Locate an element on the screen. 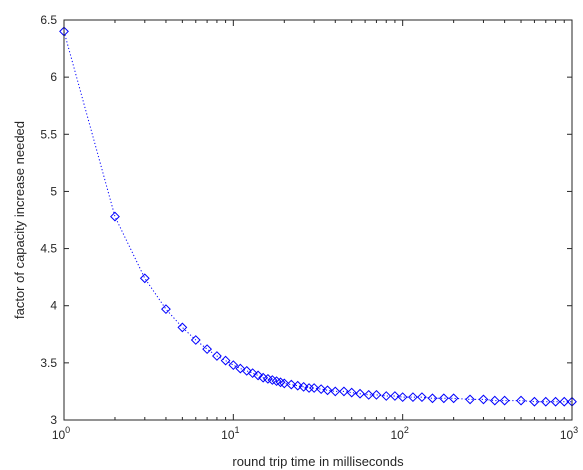 The height and width of the screenshot is (470, 583). x-tick-label: 10² is located at coordinates (399, 433).